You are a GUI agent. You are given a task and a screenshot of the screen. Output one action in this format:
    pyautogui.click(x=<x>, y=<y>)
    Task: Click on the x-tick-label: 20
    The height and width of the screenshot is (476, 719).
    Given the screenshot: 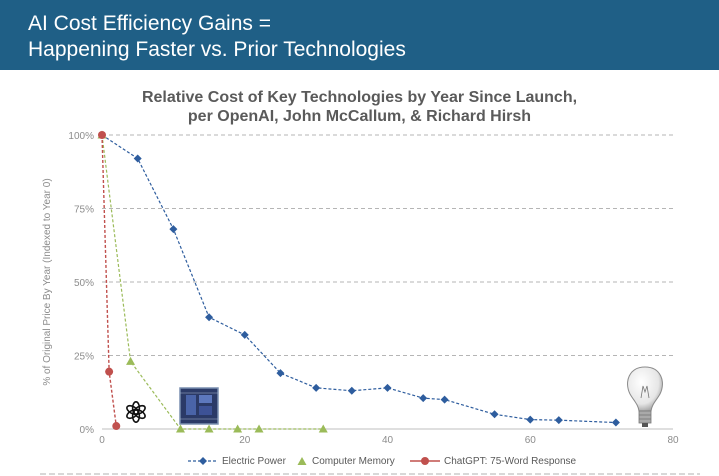 What is the action you would take?
    pyautogui.click(x=245, y=440)
    